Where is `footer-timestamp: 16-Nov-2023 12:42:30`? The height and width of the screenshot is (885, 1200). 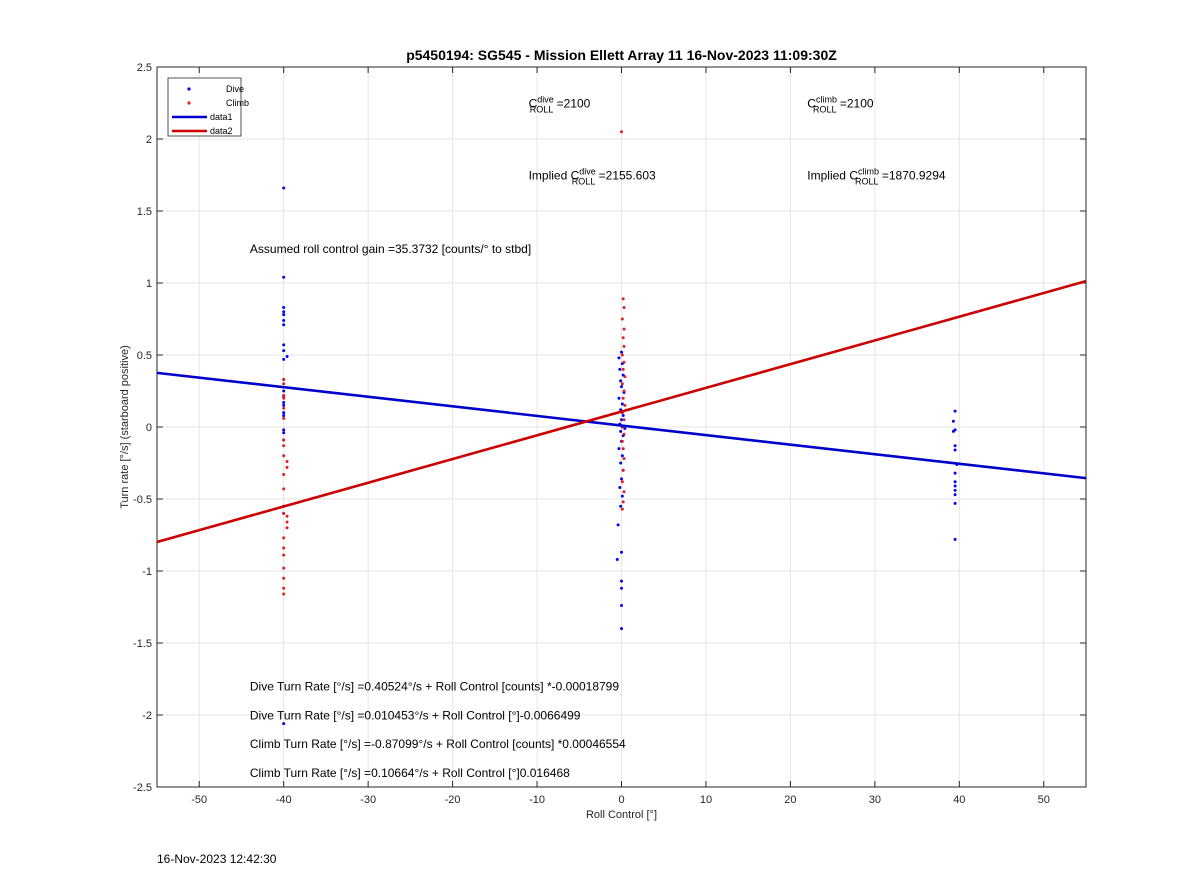
footer-timestamp: 16-Nov-2023 12:42:30 is located at coordinates (217, 859).